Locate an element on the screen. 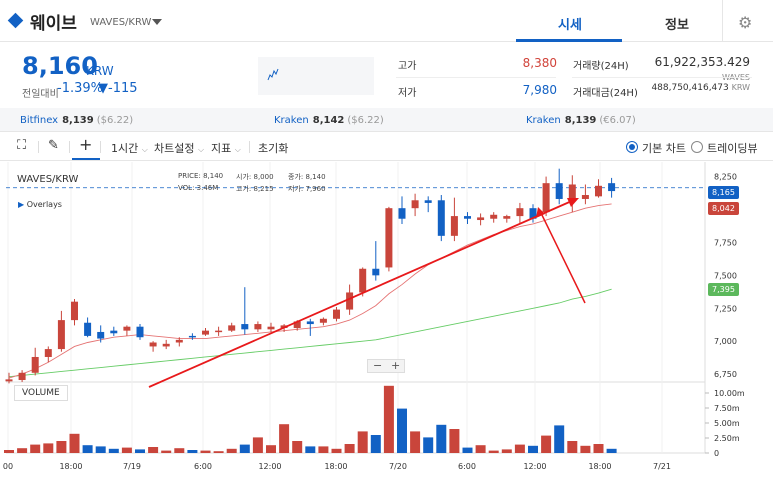  current-price: 8,160 is located at coordinates (60, 66).